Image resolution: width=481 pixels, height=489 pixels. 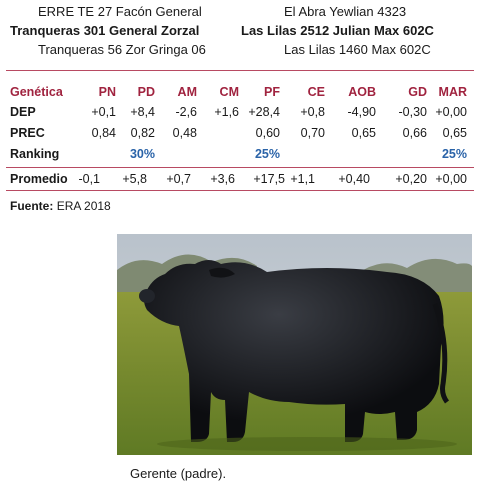 What do you see at coordinates (264, 112) in the screenshot?
I see `dep-cell: +28,4` at bounding box center [264, 112].